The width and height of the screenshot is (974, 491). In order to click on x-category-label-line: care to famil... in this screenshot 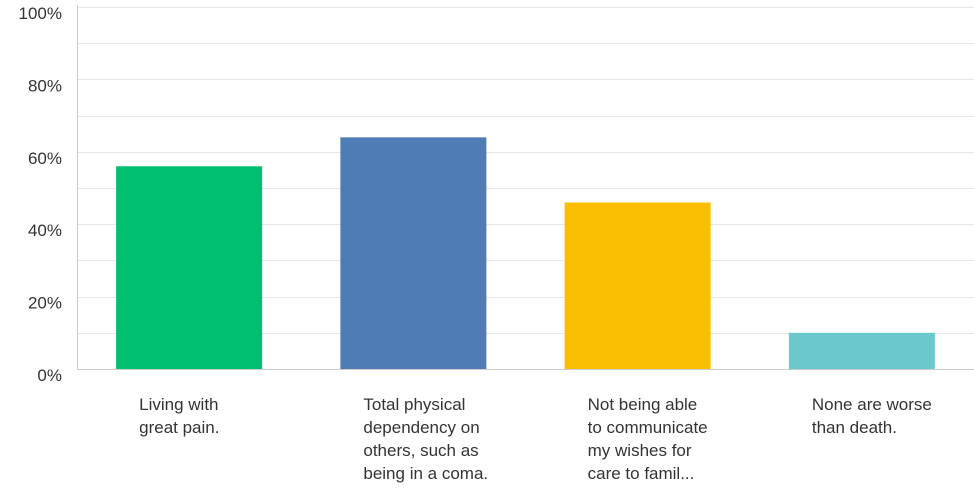, I will do `click(641, 473)`.